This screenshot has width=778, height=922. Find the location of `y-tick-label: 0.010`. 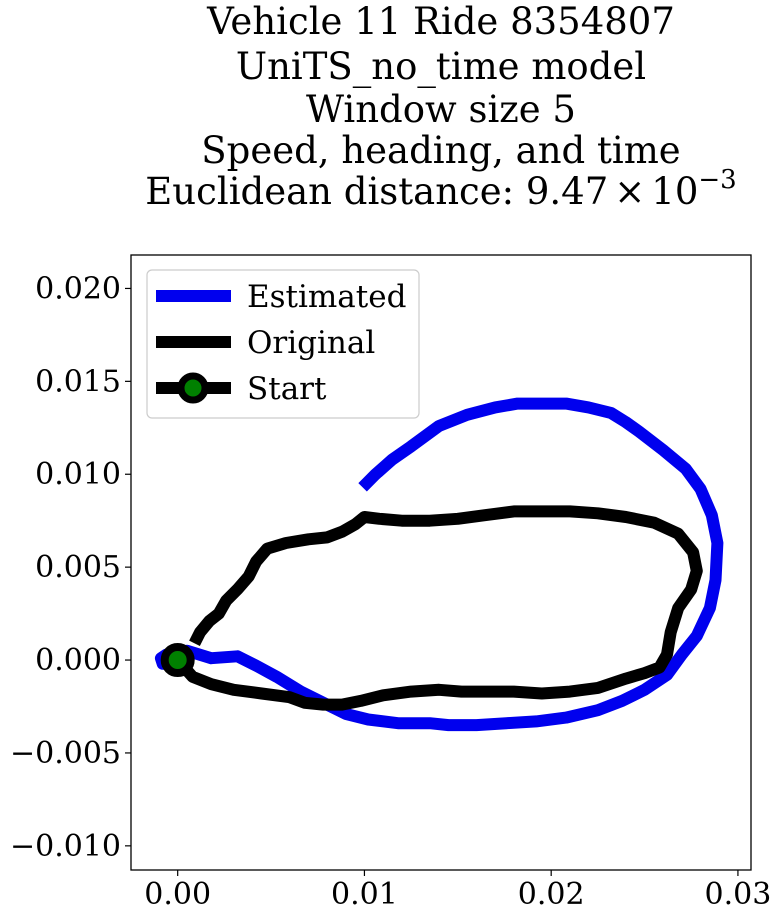

y-tick-label: 0.010 is located at coordinates (78, 474).